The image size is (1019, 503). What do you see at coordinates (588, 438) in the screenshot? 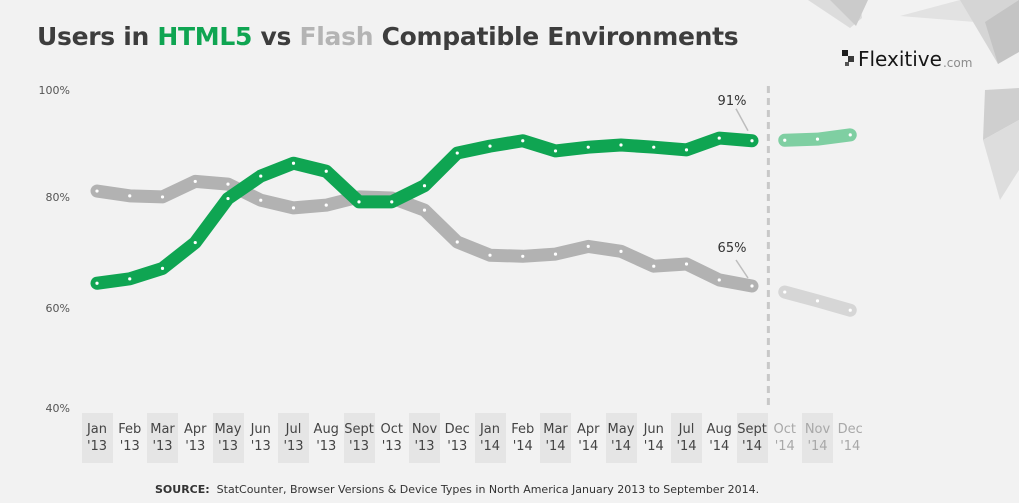
I see `x-tick-label: Apr '14` at bounding box center [588, 438].